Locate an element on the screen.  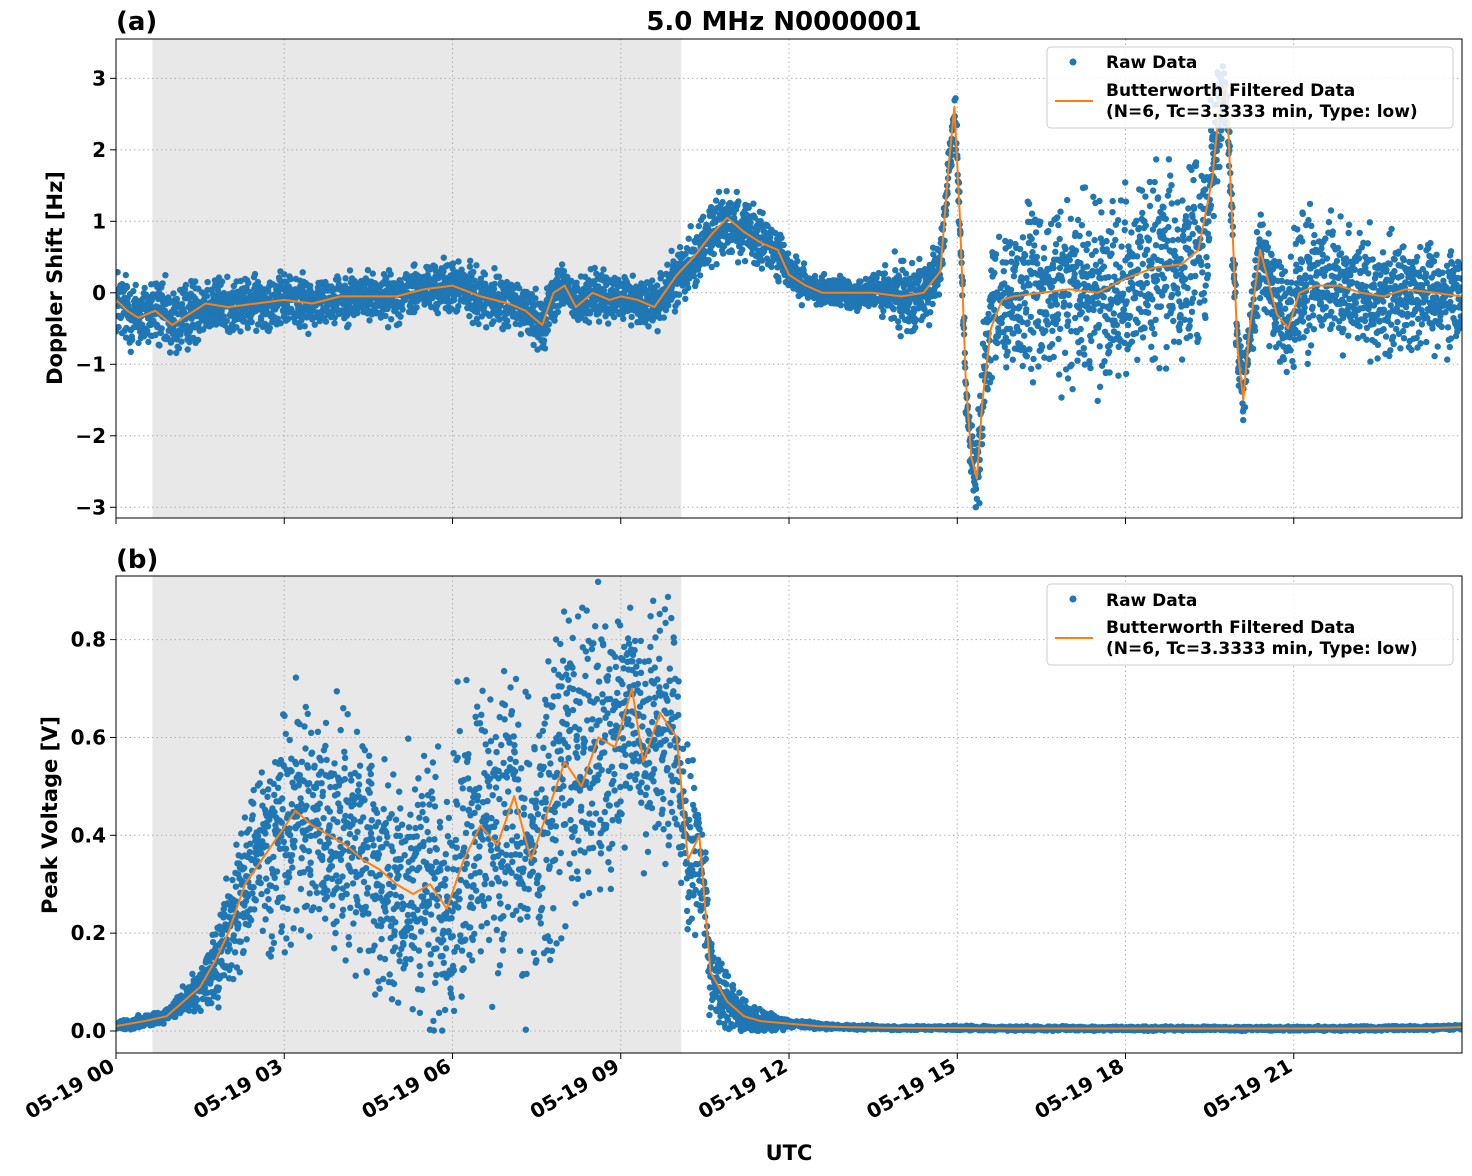
x-axis-label: UTC is located at coordinates (789, 1153).